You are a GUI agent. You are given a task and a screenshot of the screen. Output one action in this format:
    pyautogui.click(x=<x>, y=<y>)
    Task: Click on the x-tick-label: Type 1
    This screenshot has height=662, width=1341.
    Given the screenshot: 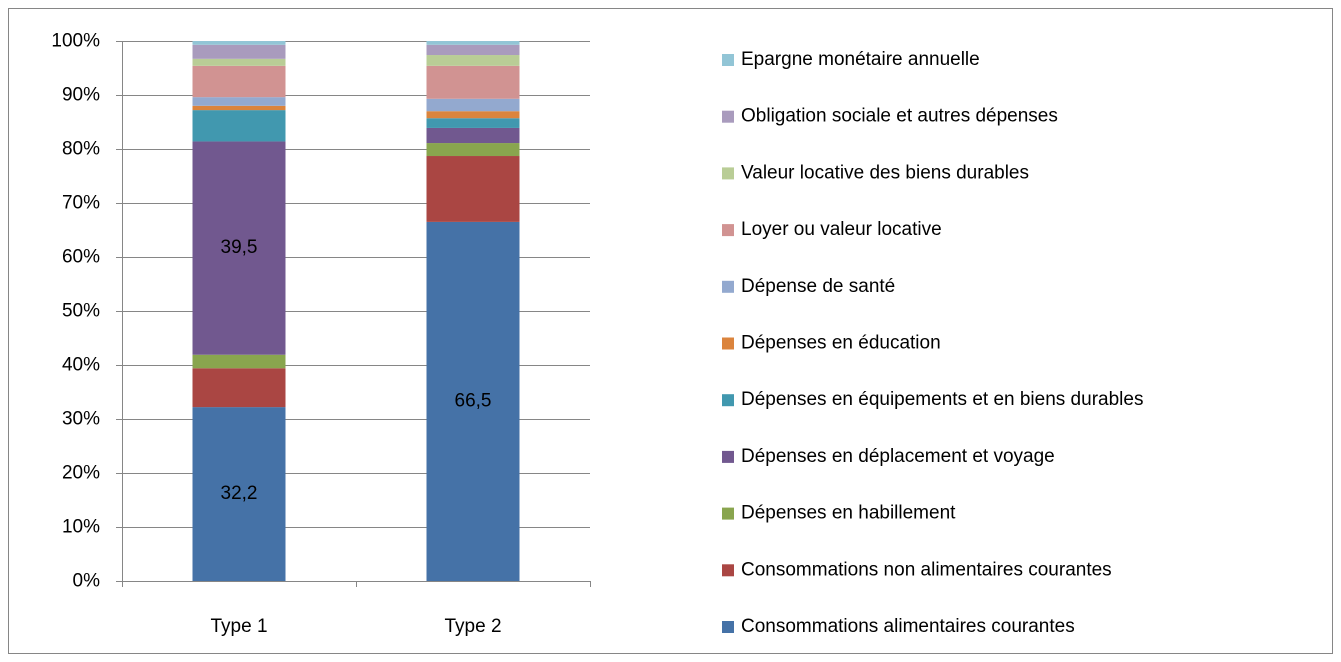 What is the action you would take?
    pyautogui.click(x=238, y=626)
    